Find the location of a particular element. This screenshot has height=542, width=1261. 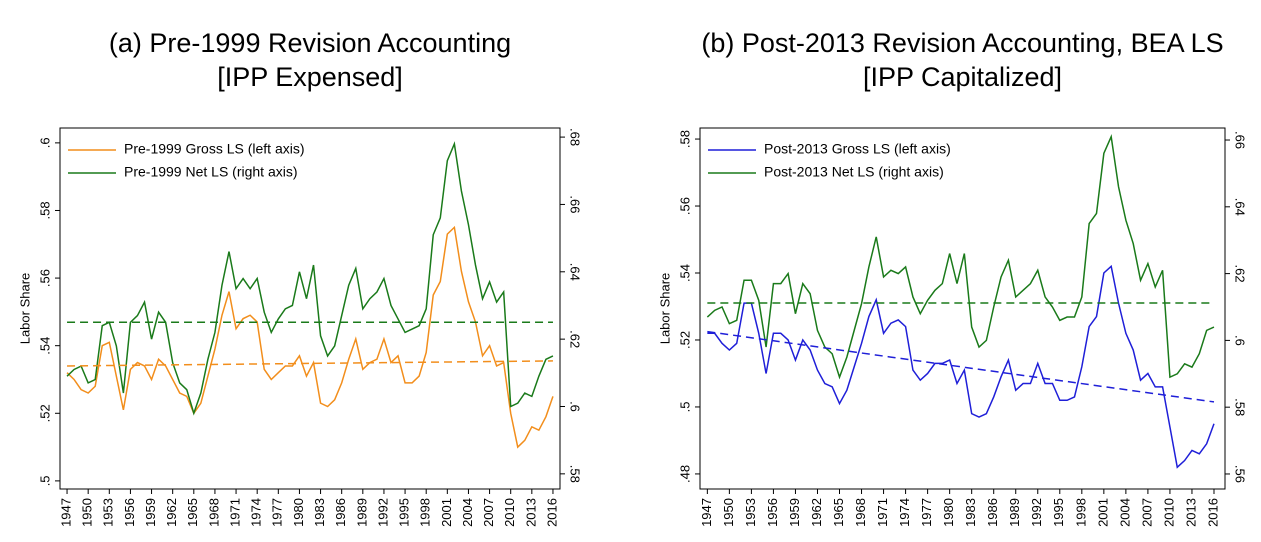

legend-label: Pre-1999 Net LS (right axis) is located at coordinates (211, 172).